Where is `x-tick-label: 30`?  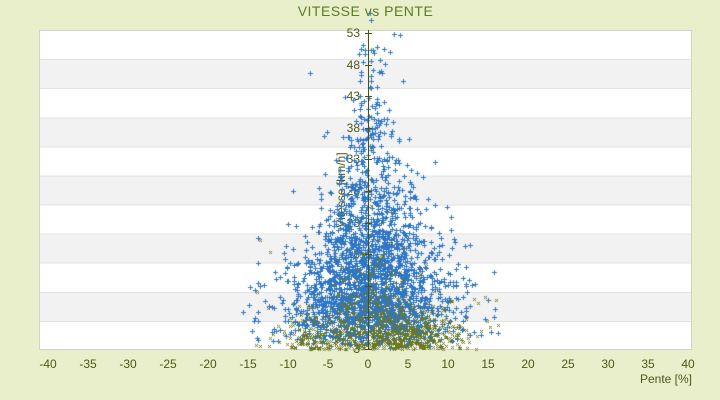
x-tick-label: 30 is located at coordinates (608, 364).